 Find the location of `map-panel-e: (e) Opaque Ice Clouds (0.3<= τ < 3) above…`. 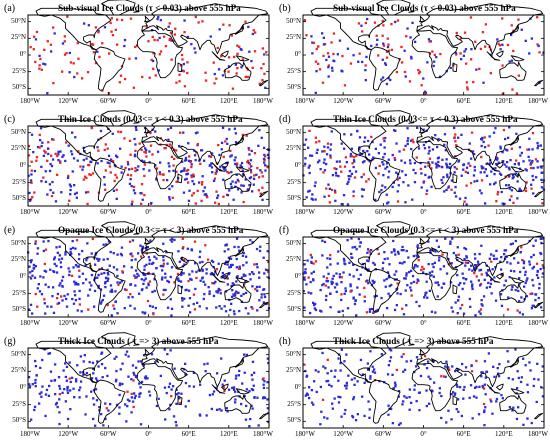

map-panel-e: (e) Opaque Ice Clouds (0.3<= τ < 3) above… is located at coordinates (137, 276).